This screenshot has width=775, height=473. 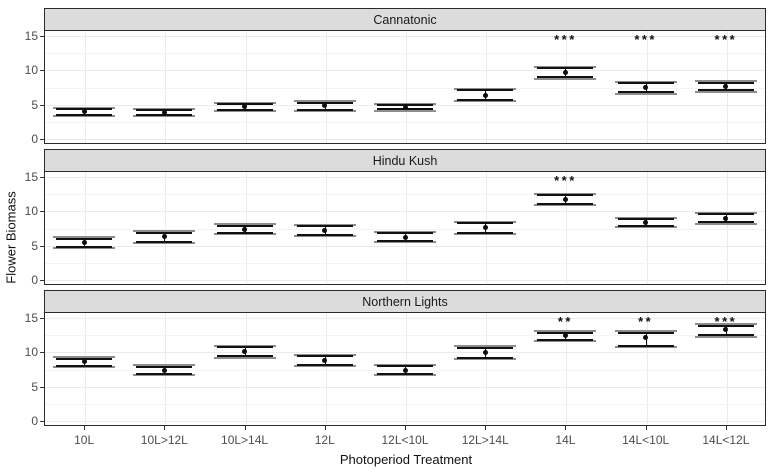 I want to click on x-tick-label: 14L<12L, so click(x=726, y=440).